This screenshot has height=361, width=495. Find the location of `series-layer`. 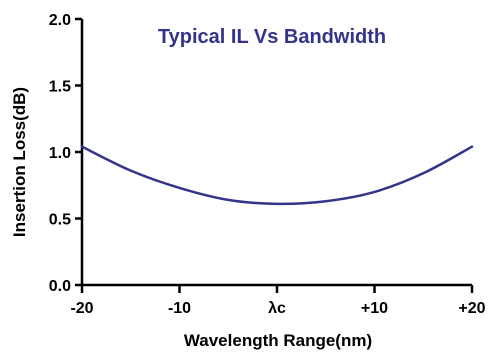

series-layer is located at coordinates (277, 175).